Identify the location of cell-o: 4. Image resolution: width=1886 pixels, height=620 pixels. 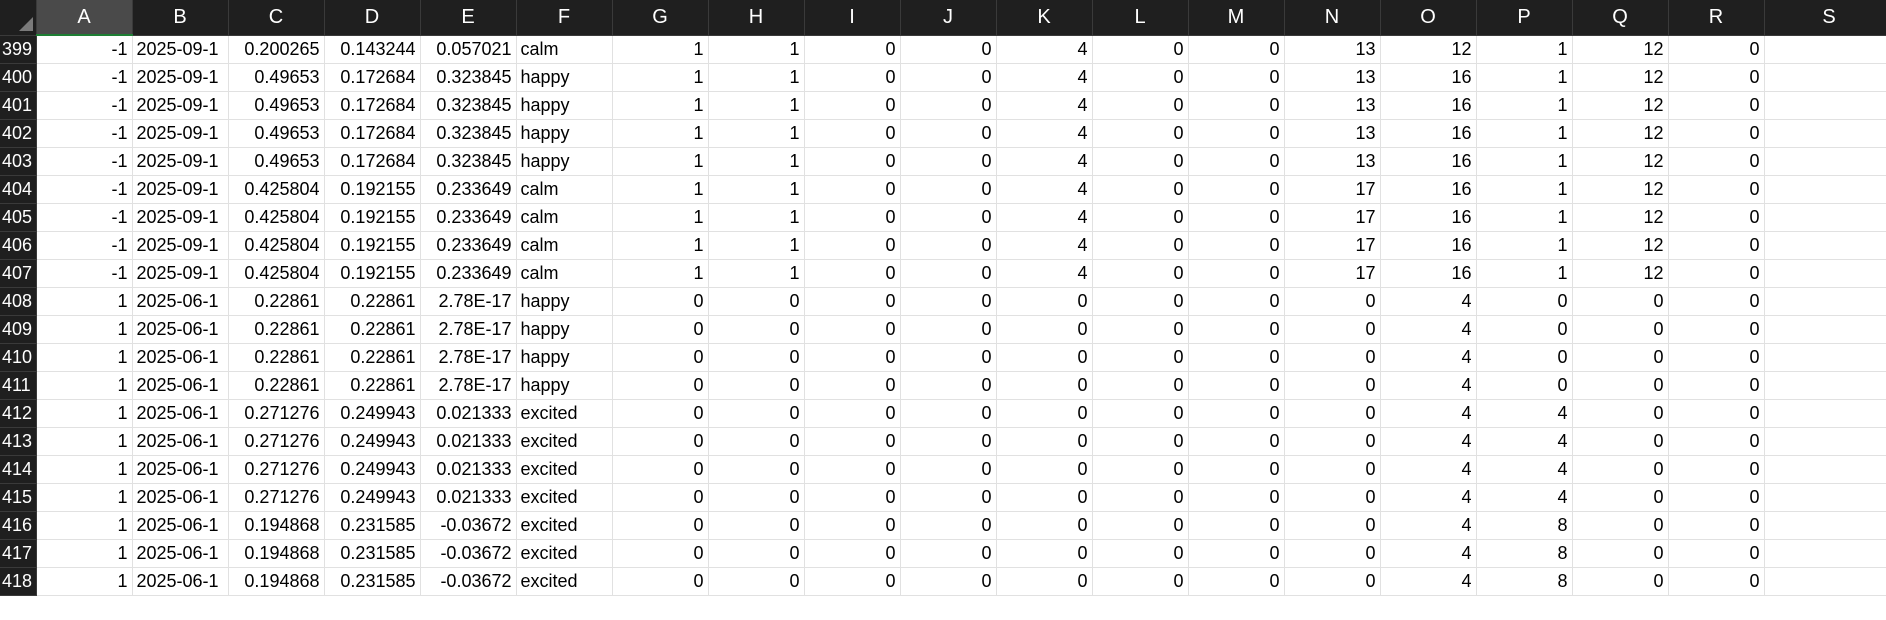
(1428, 497).